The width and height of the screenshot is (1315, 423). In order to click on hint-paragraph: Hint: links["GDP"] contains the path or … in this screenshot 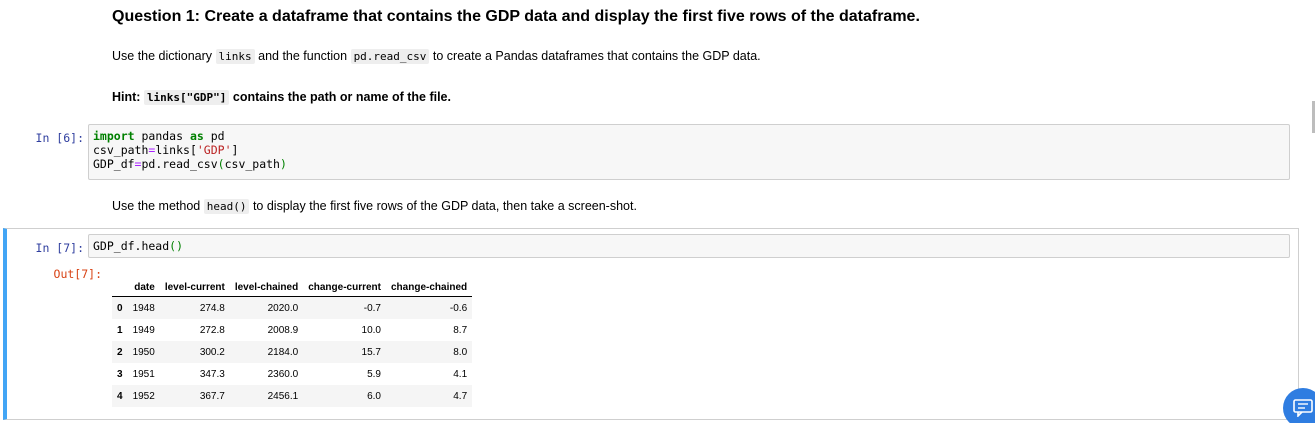, I will do `click(281, 97)`.